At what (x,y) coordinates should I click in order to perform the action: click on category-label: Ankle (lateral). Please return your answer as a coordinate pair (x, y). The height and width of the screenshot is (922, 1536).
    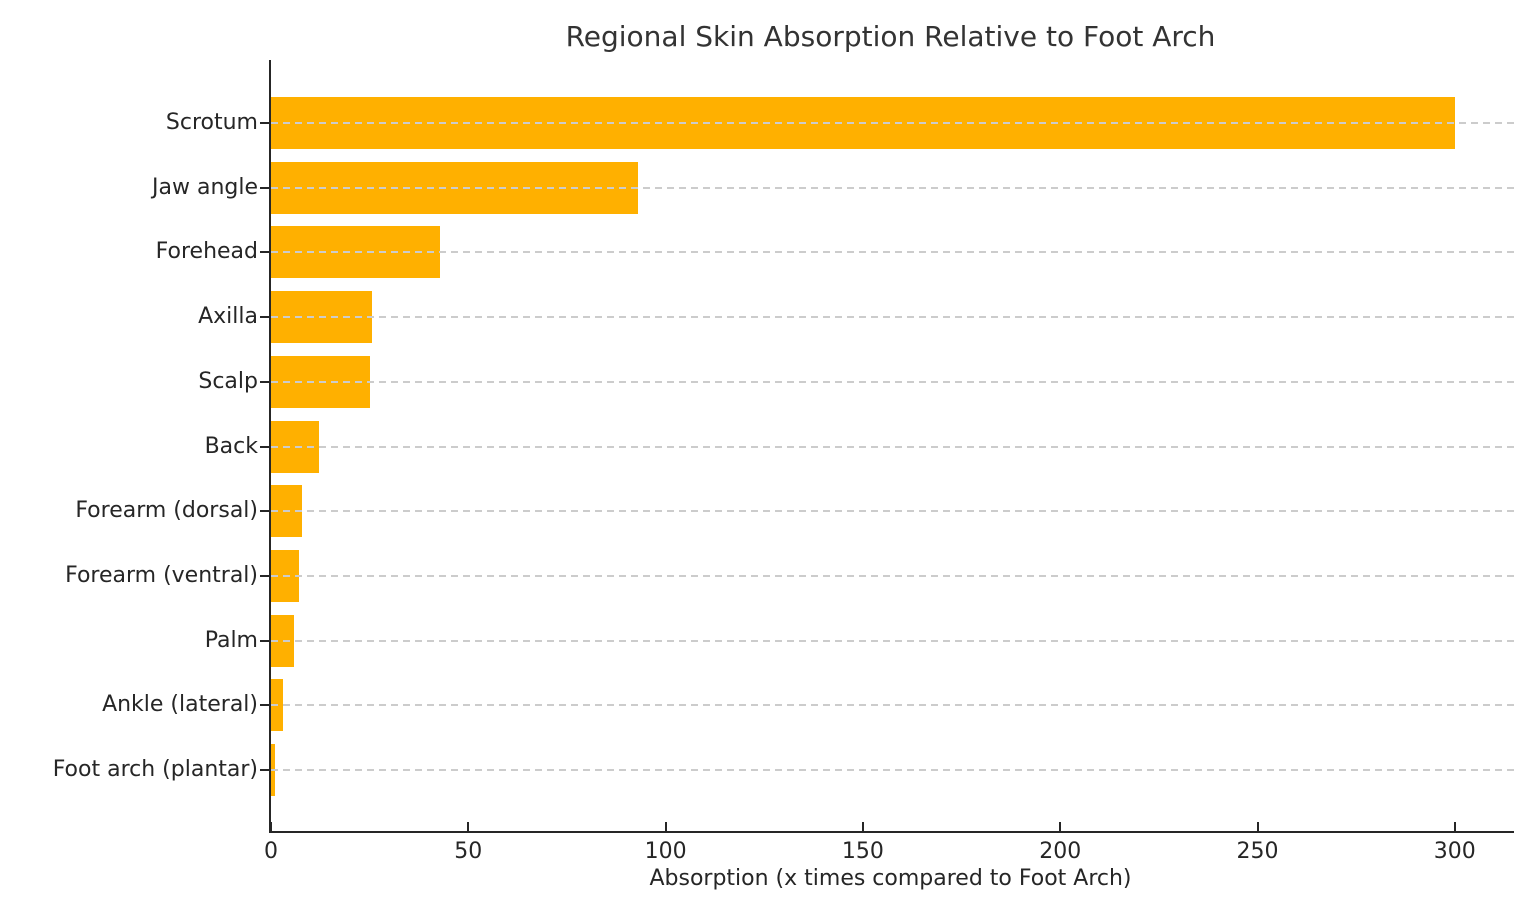
    Looking at the image, I should click on (180, 705).